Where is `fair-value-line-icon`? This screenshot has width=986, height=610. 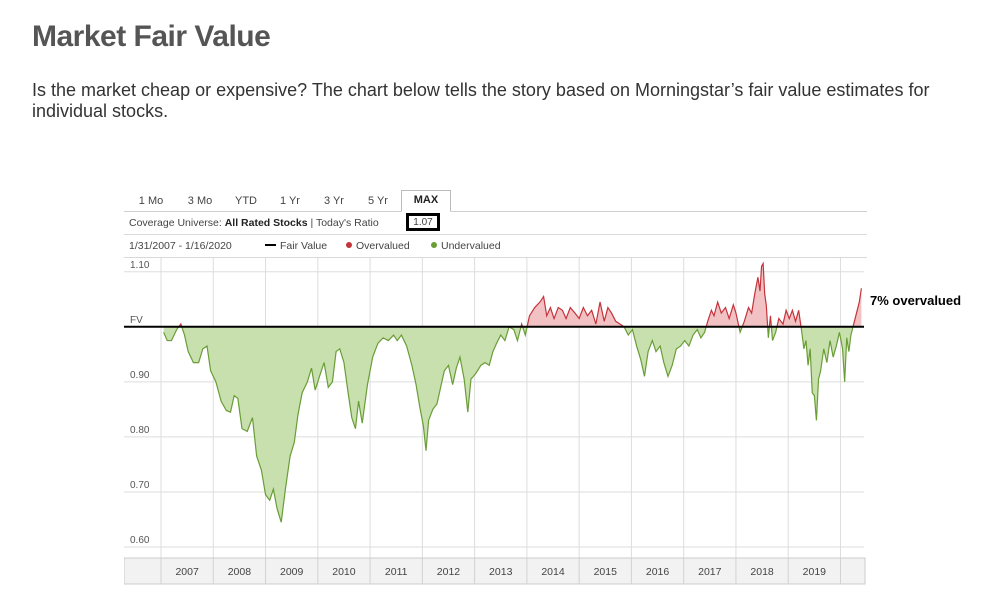
fair-value-line-icon is located at coordinates (270, 245).